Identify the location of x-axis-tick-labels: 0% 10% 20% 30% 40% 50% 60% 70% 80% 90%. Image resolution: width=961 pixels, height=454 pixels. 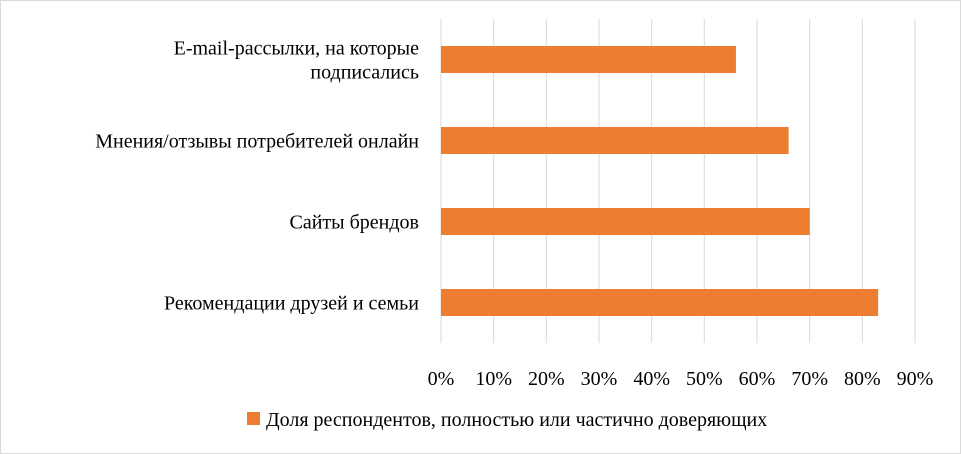
(681, 379).